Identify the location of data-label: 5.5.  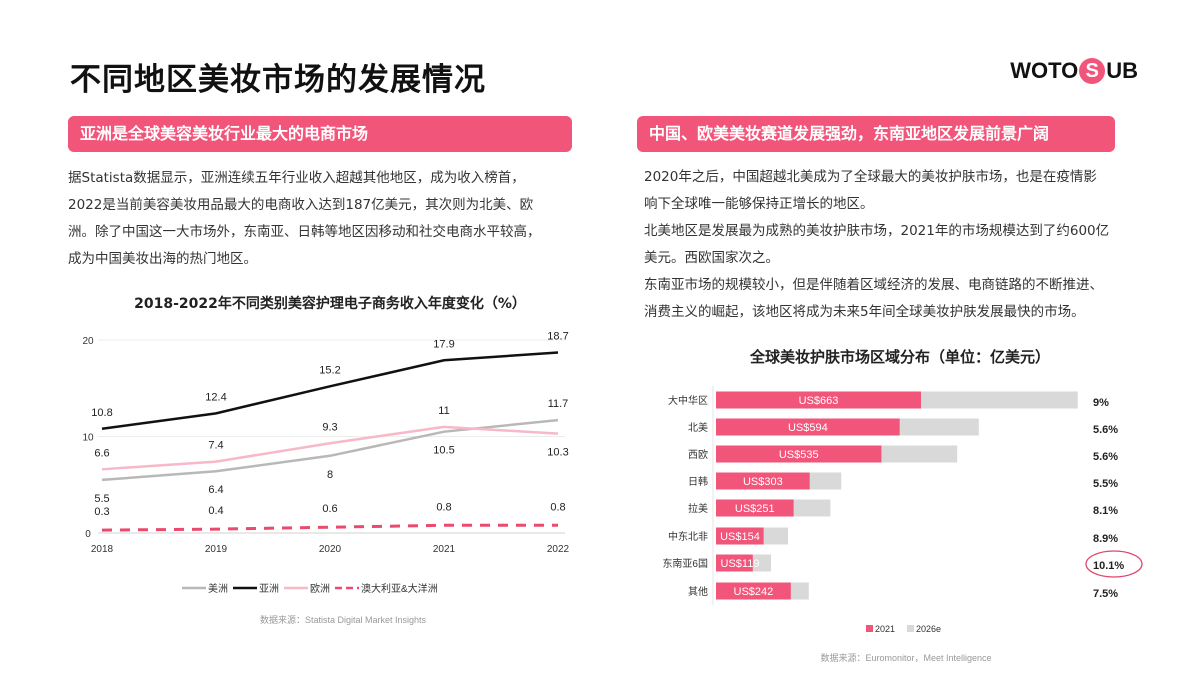
(101, 499).